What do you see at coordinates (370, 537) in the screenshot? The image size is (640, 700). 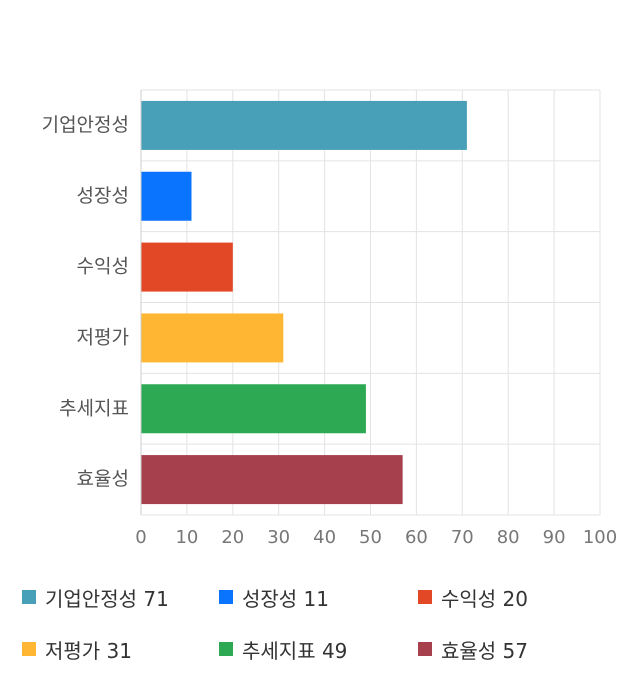 I see `x-tick-label: 50` at bounding box center [370, 537].